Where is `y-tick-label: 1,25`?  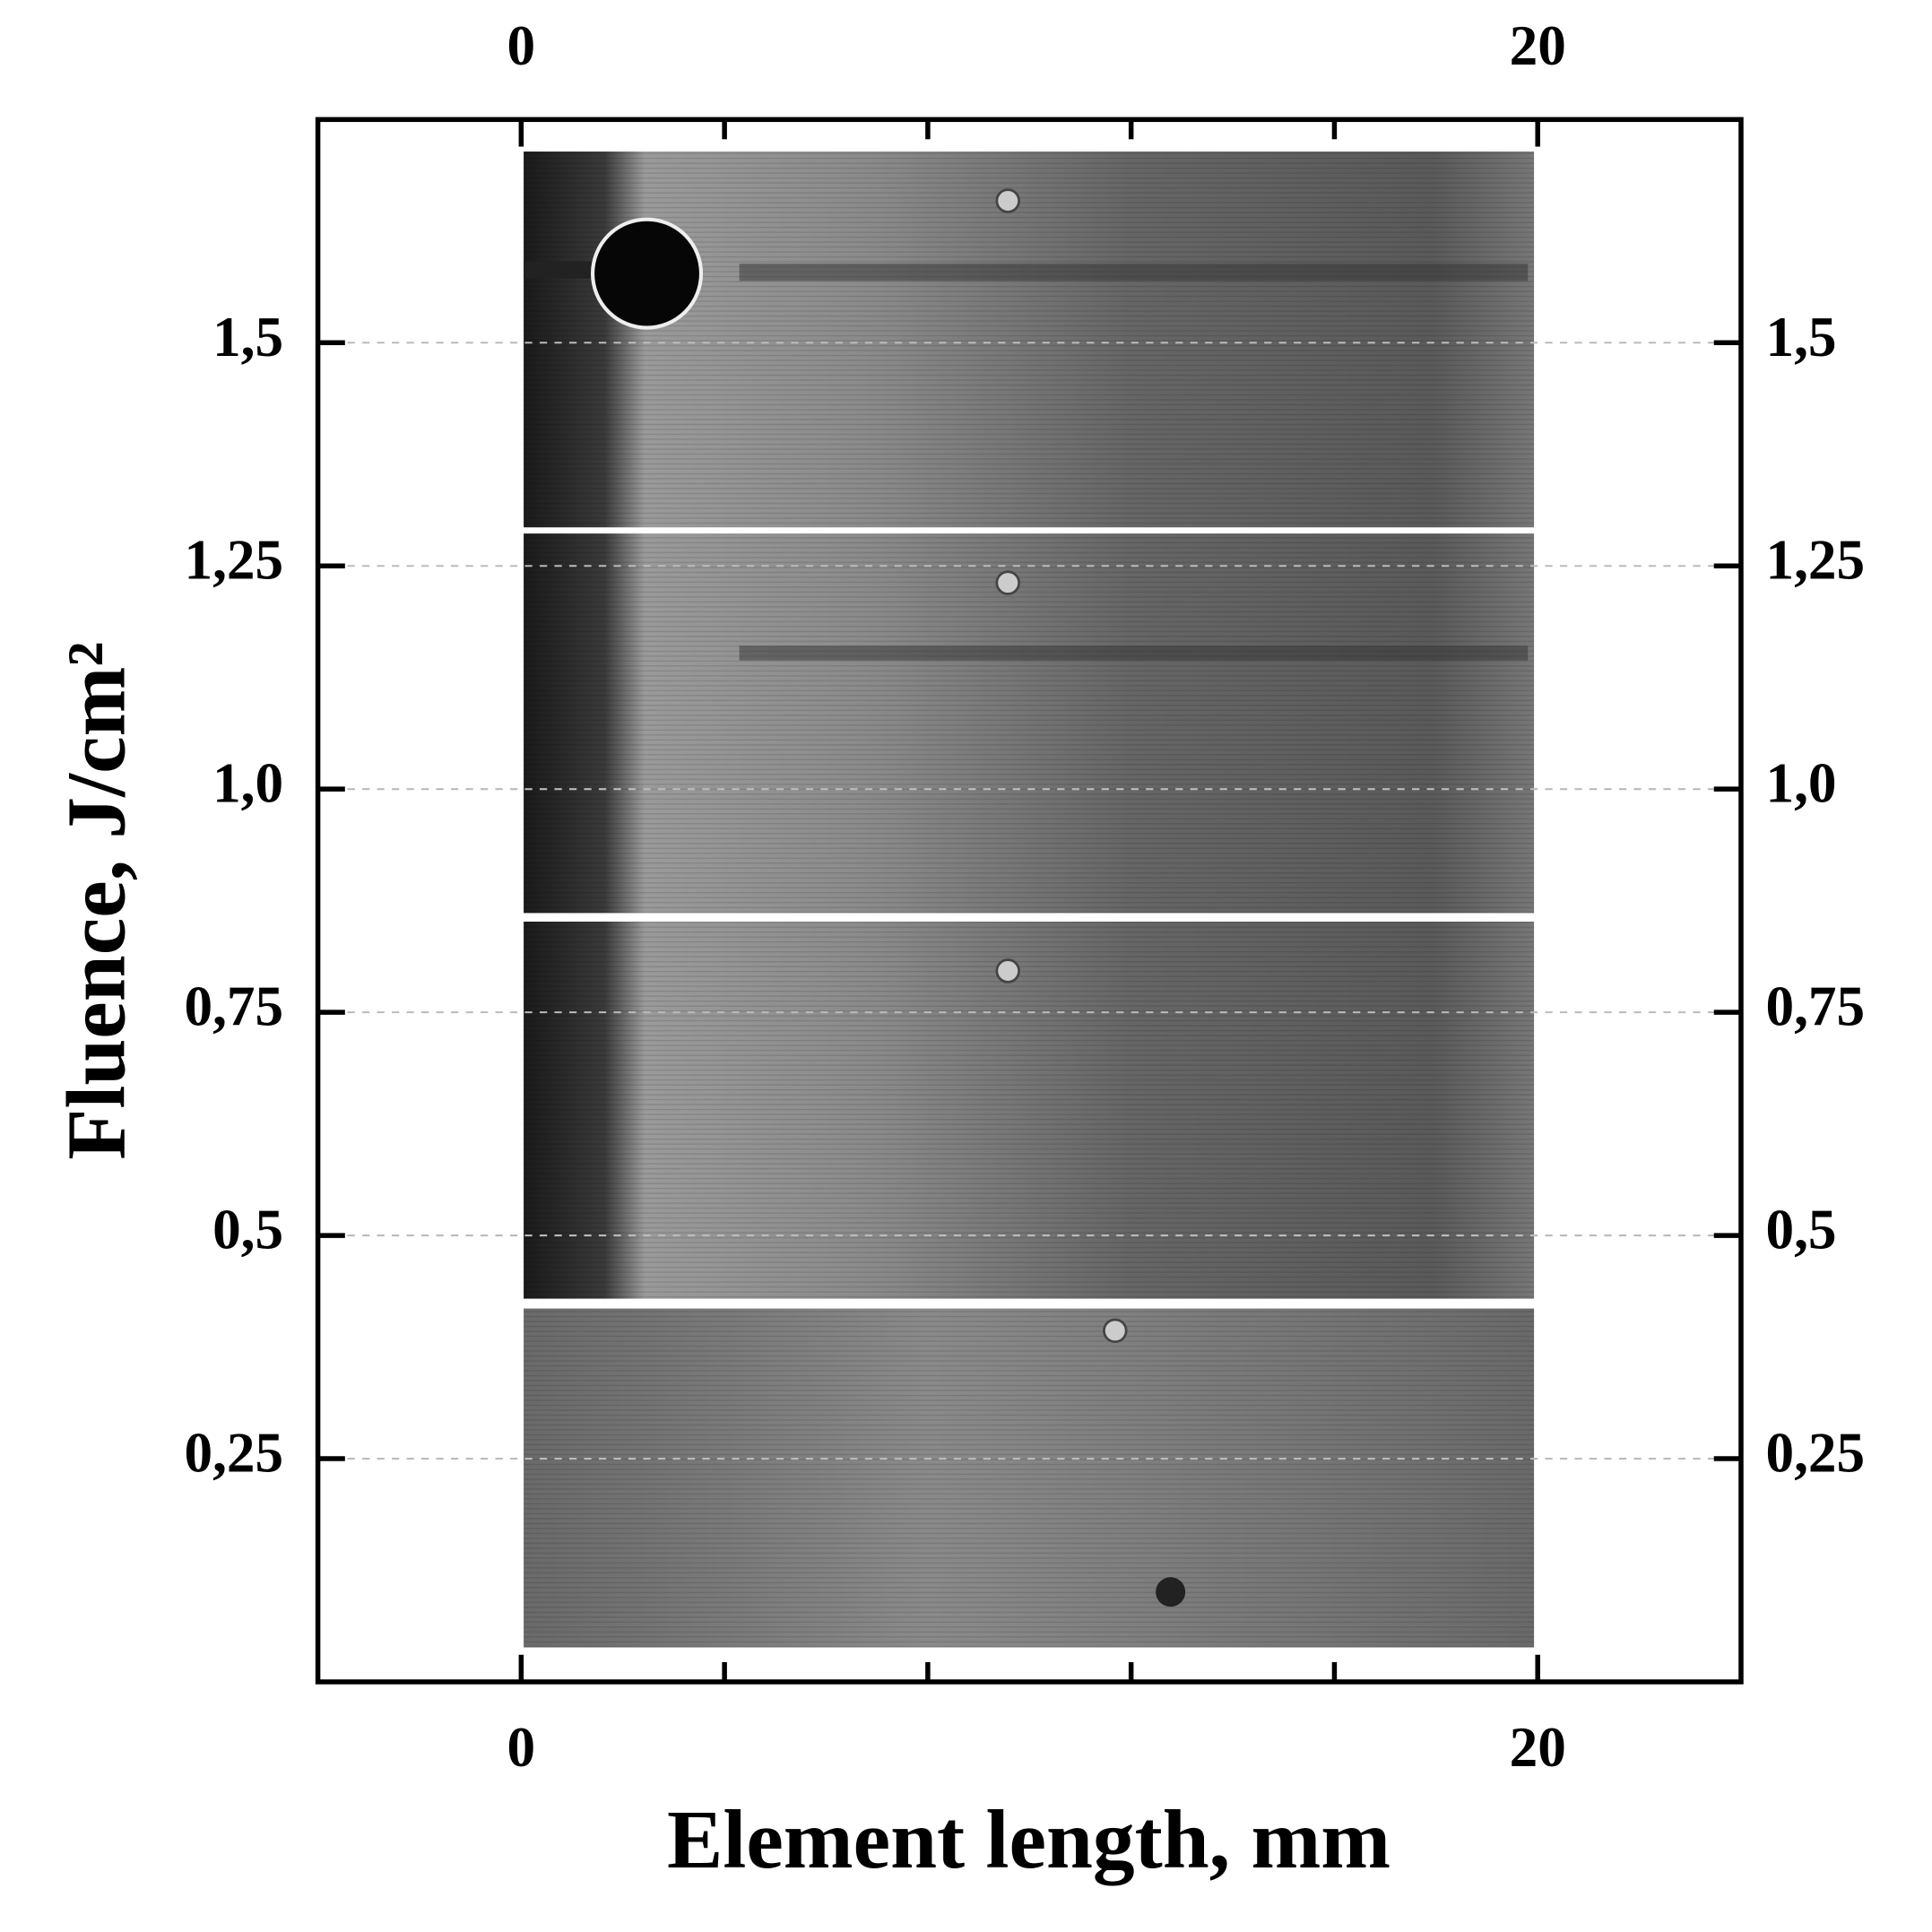
y-tick-label: 1,25 is located at coordinates (233, 560).